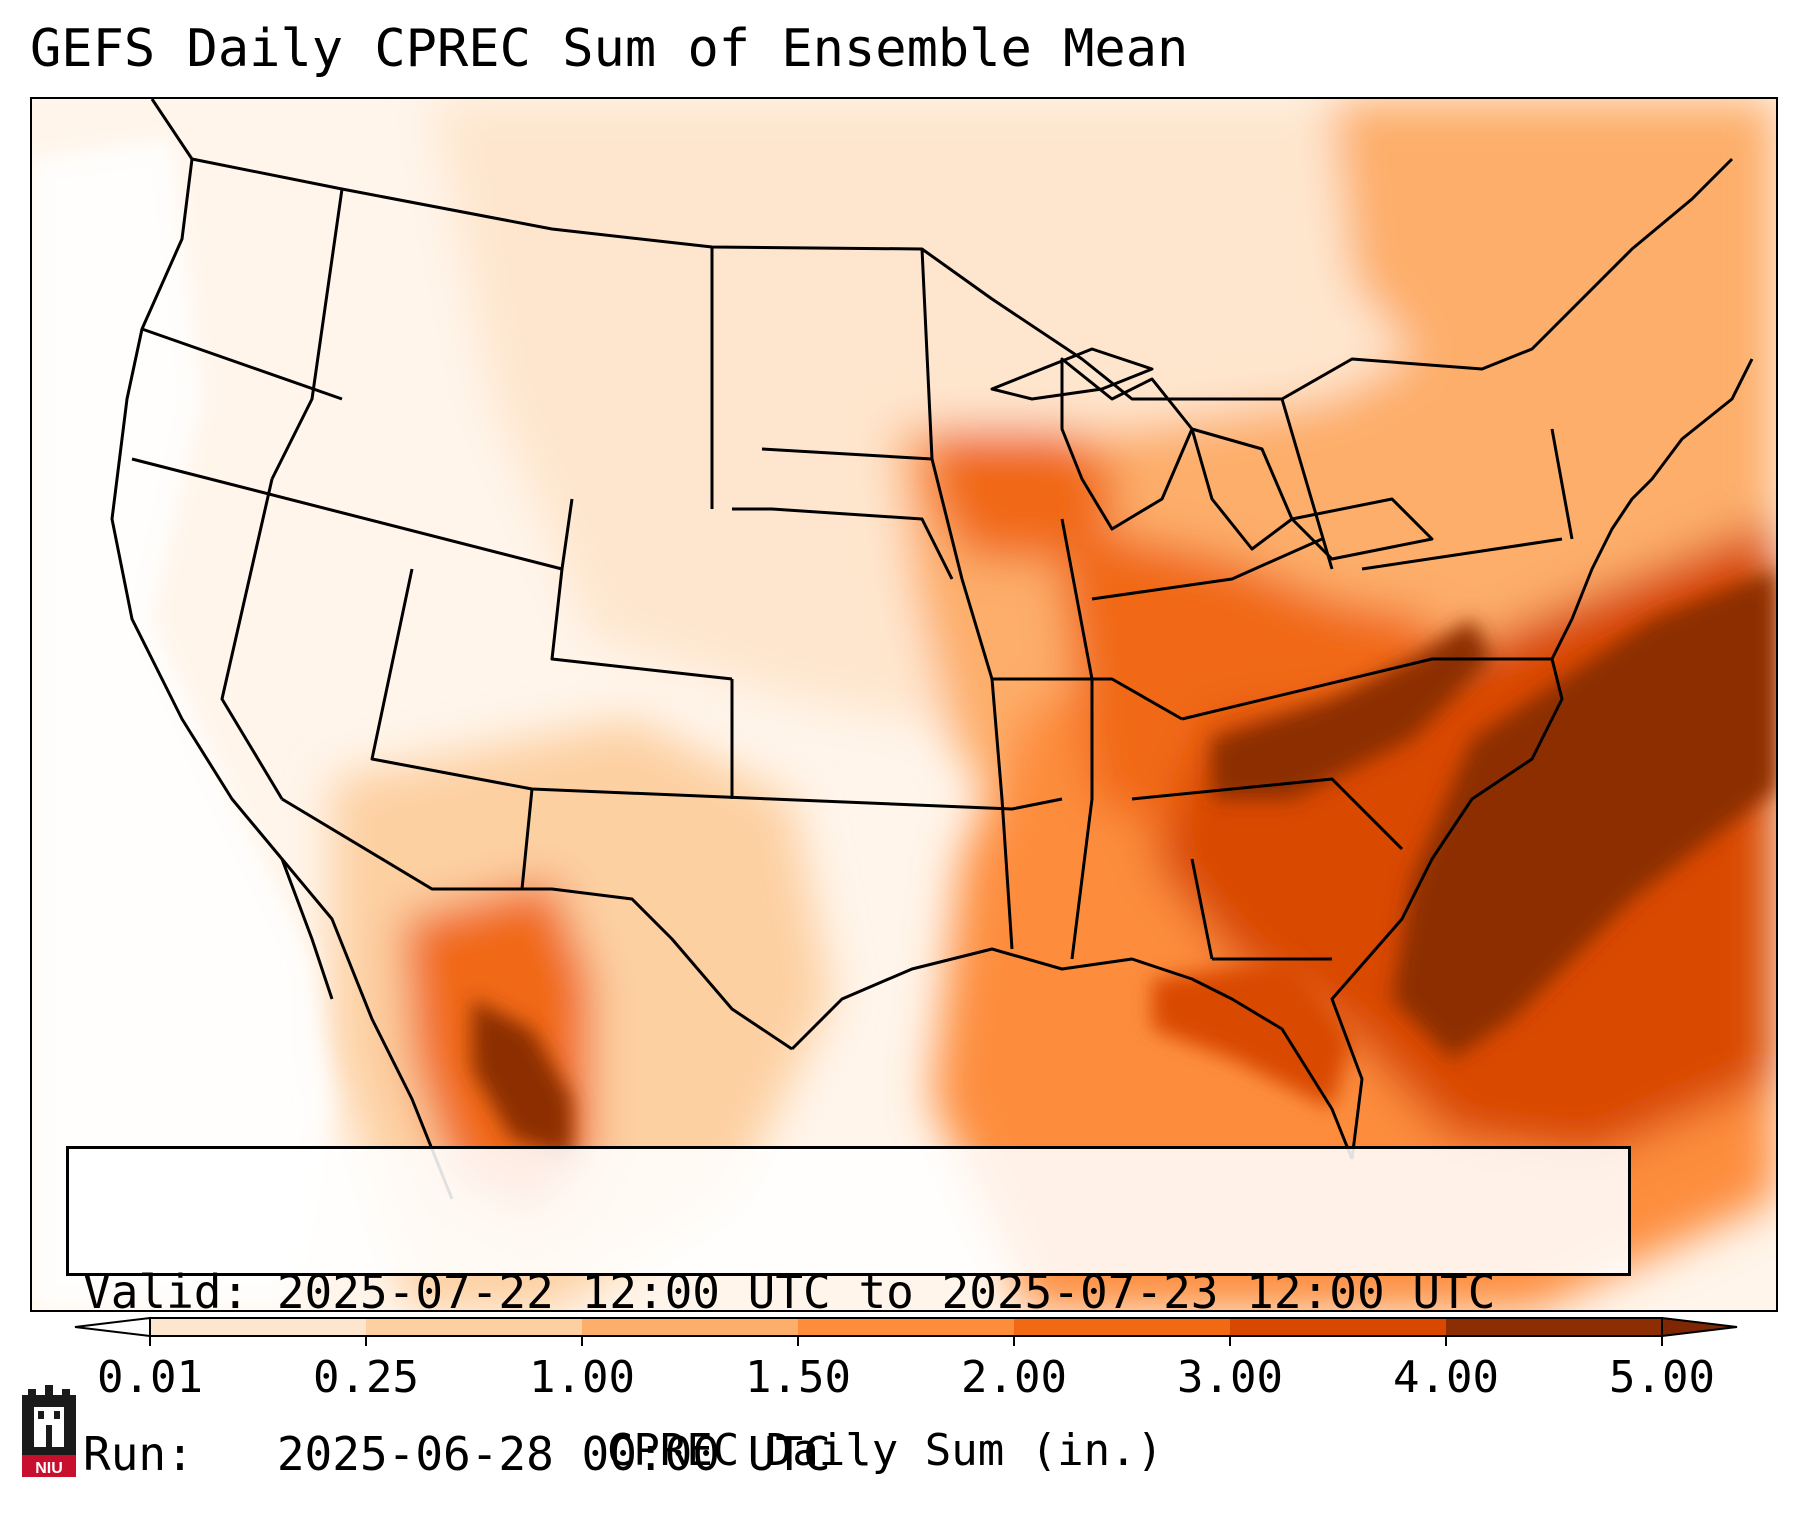 The image size is (1803, 1535). Describe the element at coordinates (112, 1327) in the screenshot. I see `colorbar-under-extend` at that location.